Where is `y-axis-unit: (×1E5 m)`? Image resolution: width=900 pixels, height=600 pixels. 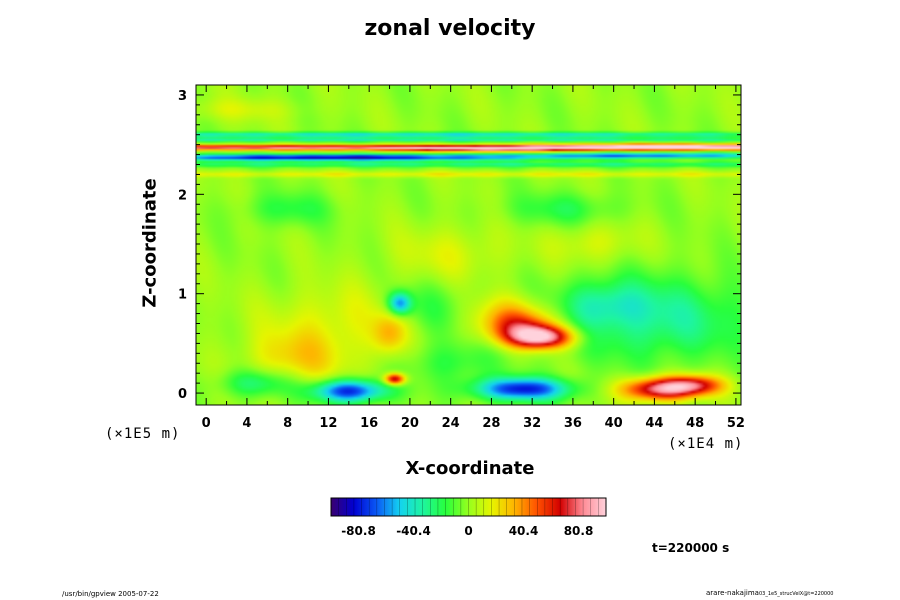
y-axis-unit: (×1E5 m) is located at coordinates (143, 434).